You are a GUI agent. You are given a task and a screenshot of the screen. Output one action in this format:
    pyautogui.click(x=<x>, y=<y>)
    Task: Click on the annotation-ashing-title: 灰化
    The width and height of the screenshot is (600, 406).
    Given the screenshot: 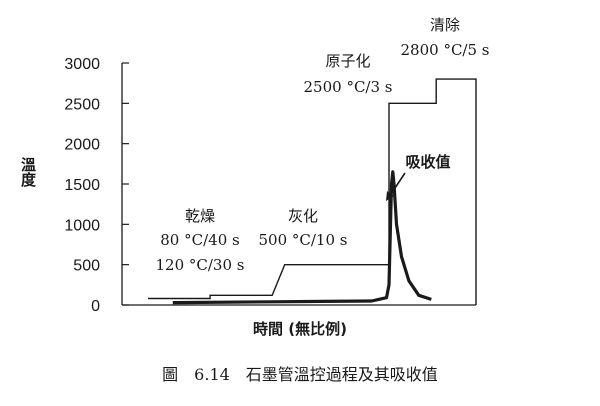 What is the action you would take?
    pyautogui.click(x=303, y=216)
    